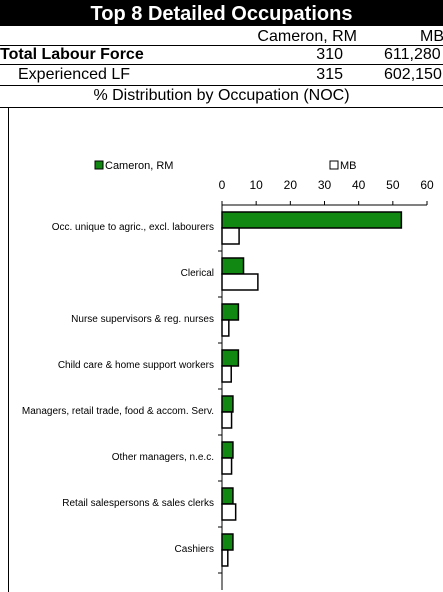 This screenshot has height=592, width=443. Describe the element at coordinates (413, 74) in the screenshot. I see `cell: 602,150` at that location.